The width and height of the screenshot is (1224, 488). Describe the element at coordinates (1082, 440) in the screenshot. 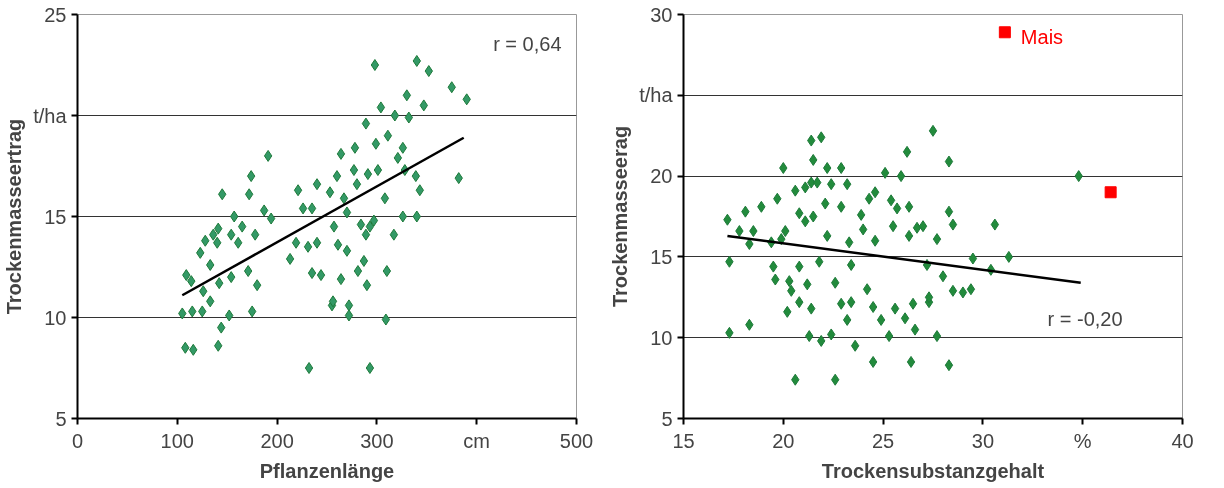

I see `x-tick-label: %` at that location.